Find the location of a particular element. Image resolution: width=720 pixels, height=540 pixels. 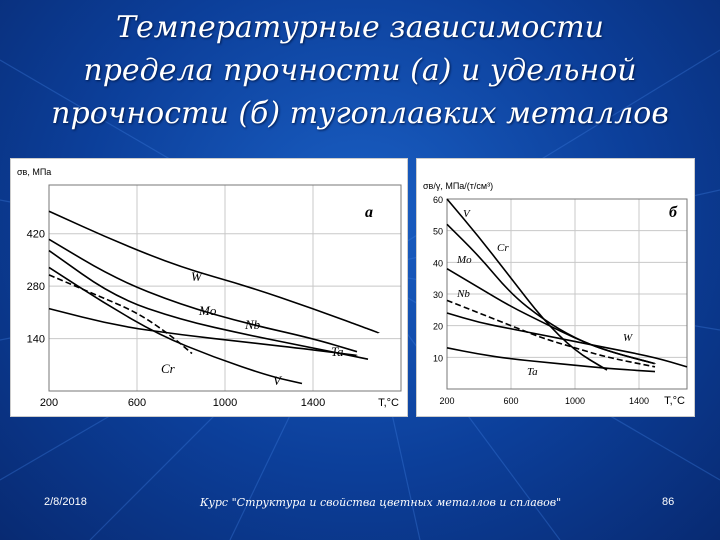

y-tick-label: 40 is located at coordinates (438, 263).